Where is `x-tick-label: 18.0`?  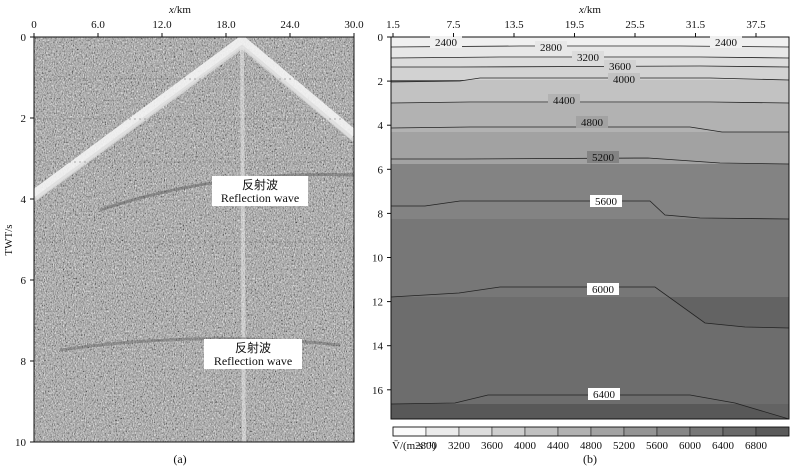 x-tick-label: 18.0 is located at coordinates (226, 25).